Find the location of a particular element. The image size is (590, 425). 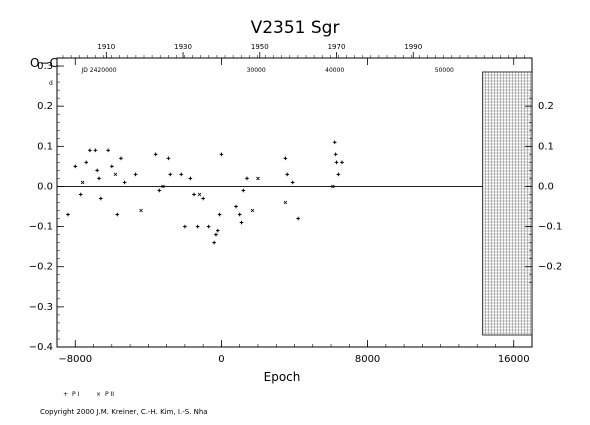

y-tick-label: −0.3 is located at coordinates (41, 307).